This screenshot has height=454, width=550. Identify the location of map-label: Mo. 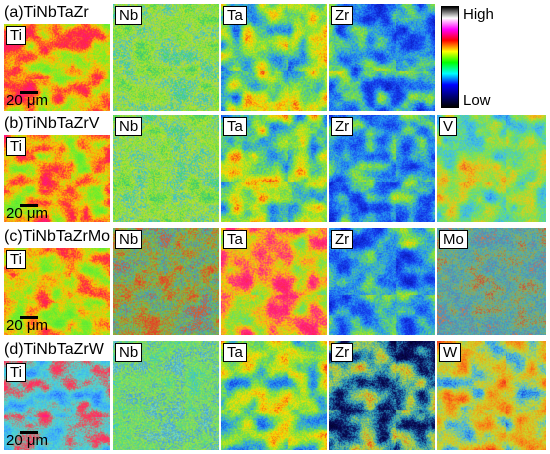
(453, 239).